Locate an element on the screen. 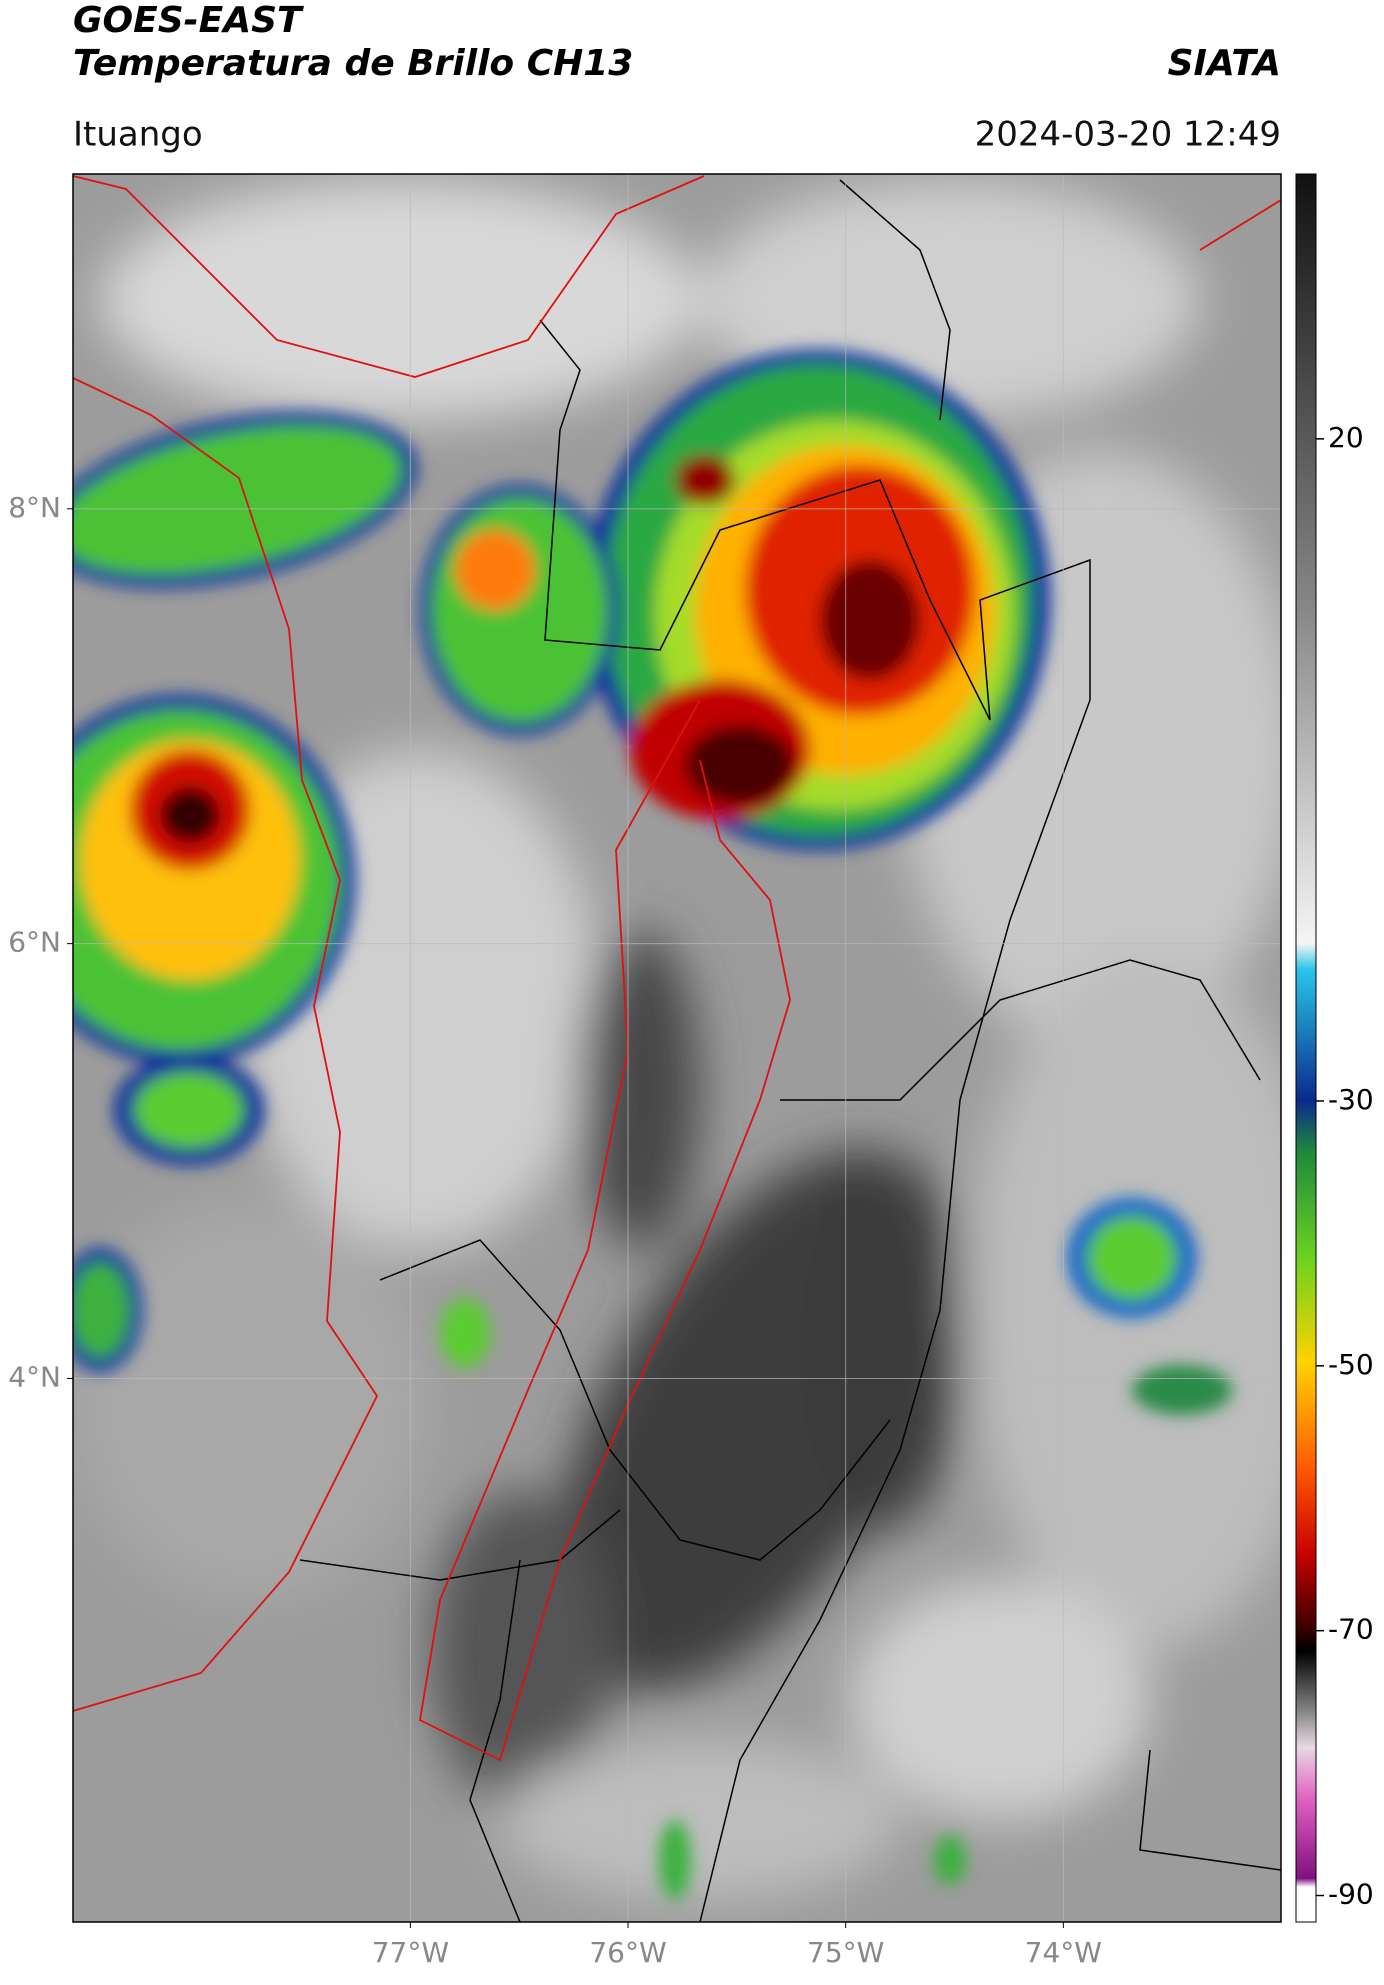 Image resolution: width=1384 pixels, height=1985 pixels. x-tick-label: 77°W is located at coordinates (410, 1952).